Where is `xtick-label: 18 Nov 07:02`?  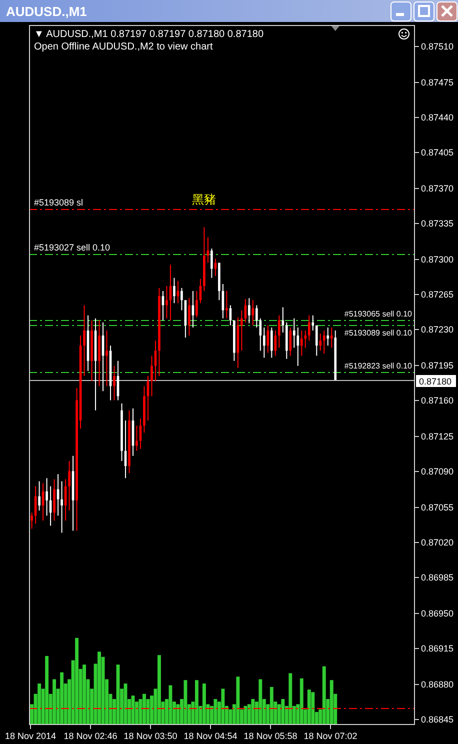
xtick-label: 18 Nov 07:02 is located at coordinates (331, 736).